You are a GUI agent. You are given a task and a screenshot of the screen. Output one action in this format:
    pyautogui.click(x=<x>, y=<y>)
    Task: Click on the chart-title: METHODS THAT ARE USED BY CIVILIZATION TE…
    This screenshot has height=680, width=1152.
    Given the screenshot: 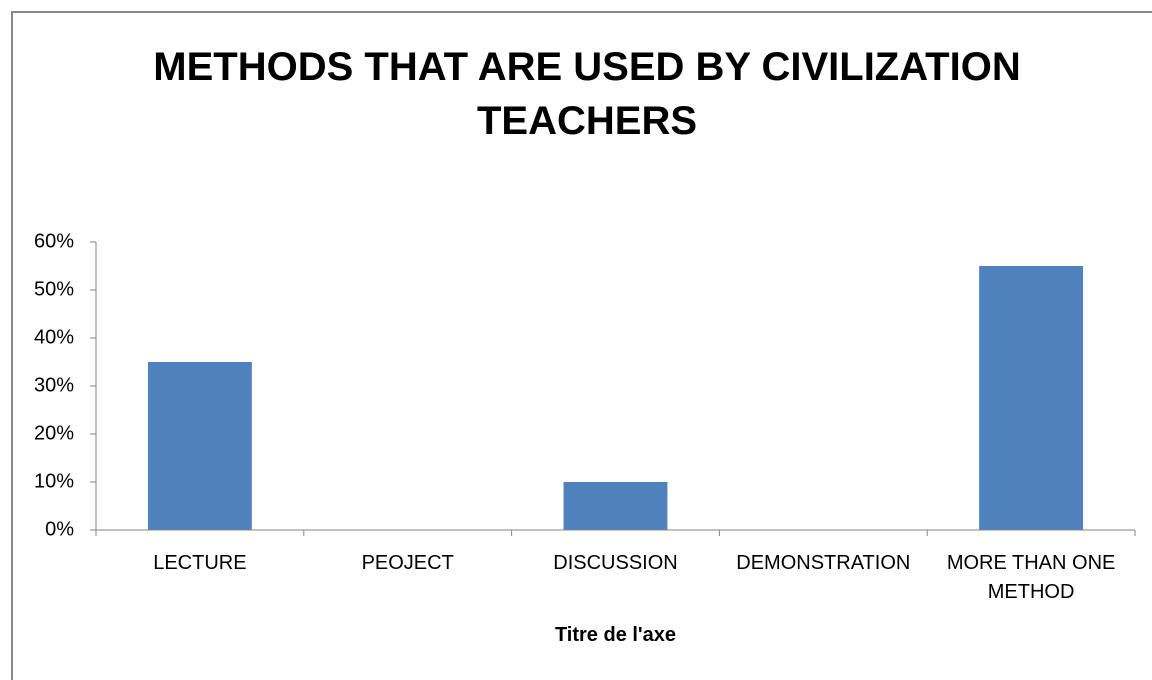 What is the action you would take?
    pyautogui.click(x=587, y=94)
    